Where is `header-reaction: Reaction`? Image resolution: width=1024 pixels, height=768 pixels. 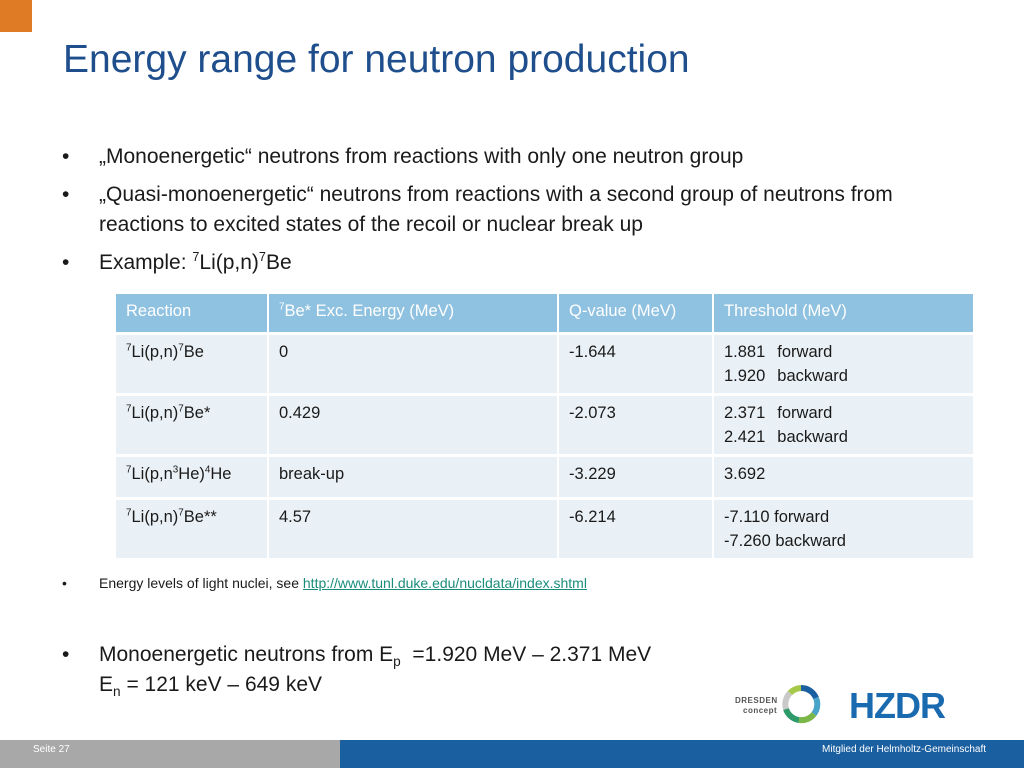
header-reaction: Reaction is located at coordinates (192, 314).